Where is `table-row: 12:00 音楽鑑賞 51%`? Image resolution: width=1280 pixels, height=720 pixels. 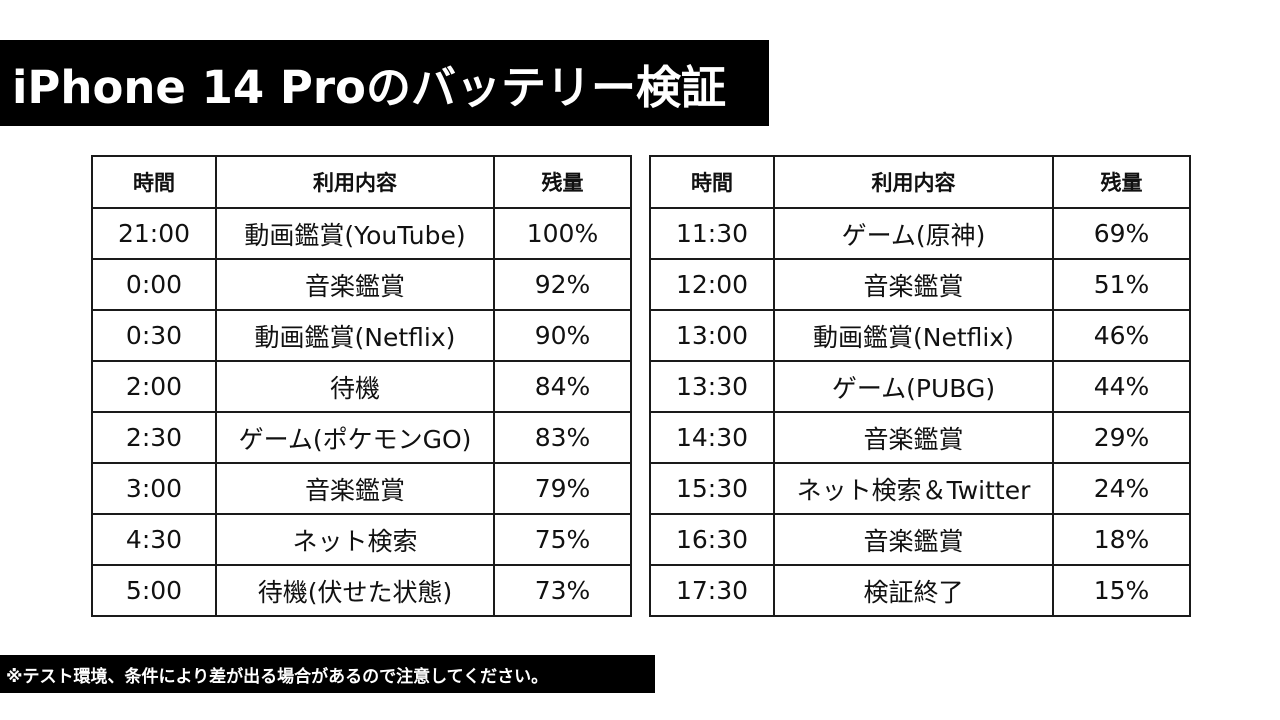 table-row: 12:00 音楽鑑賞 51% is located at coordinates (920, 284).